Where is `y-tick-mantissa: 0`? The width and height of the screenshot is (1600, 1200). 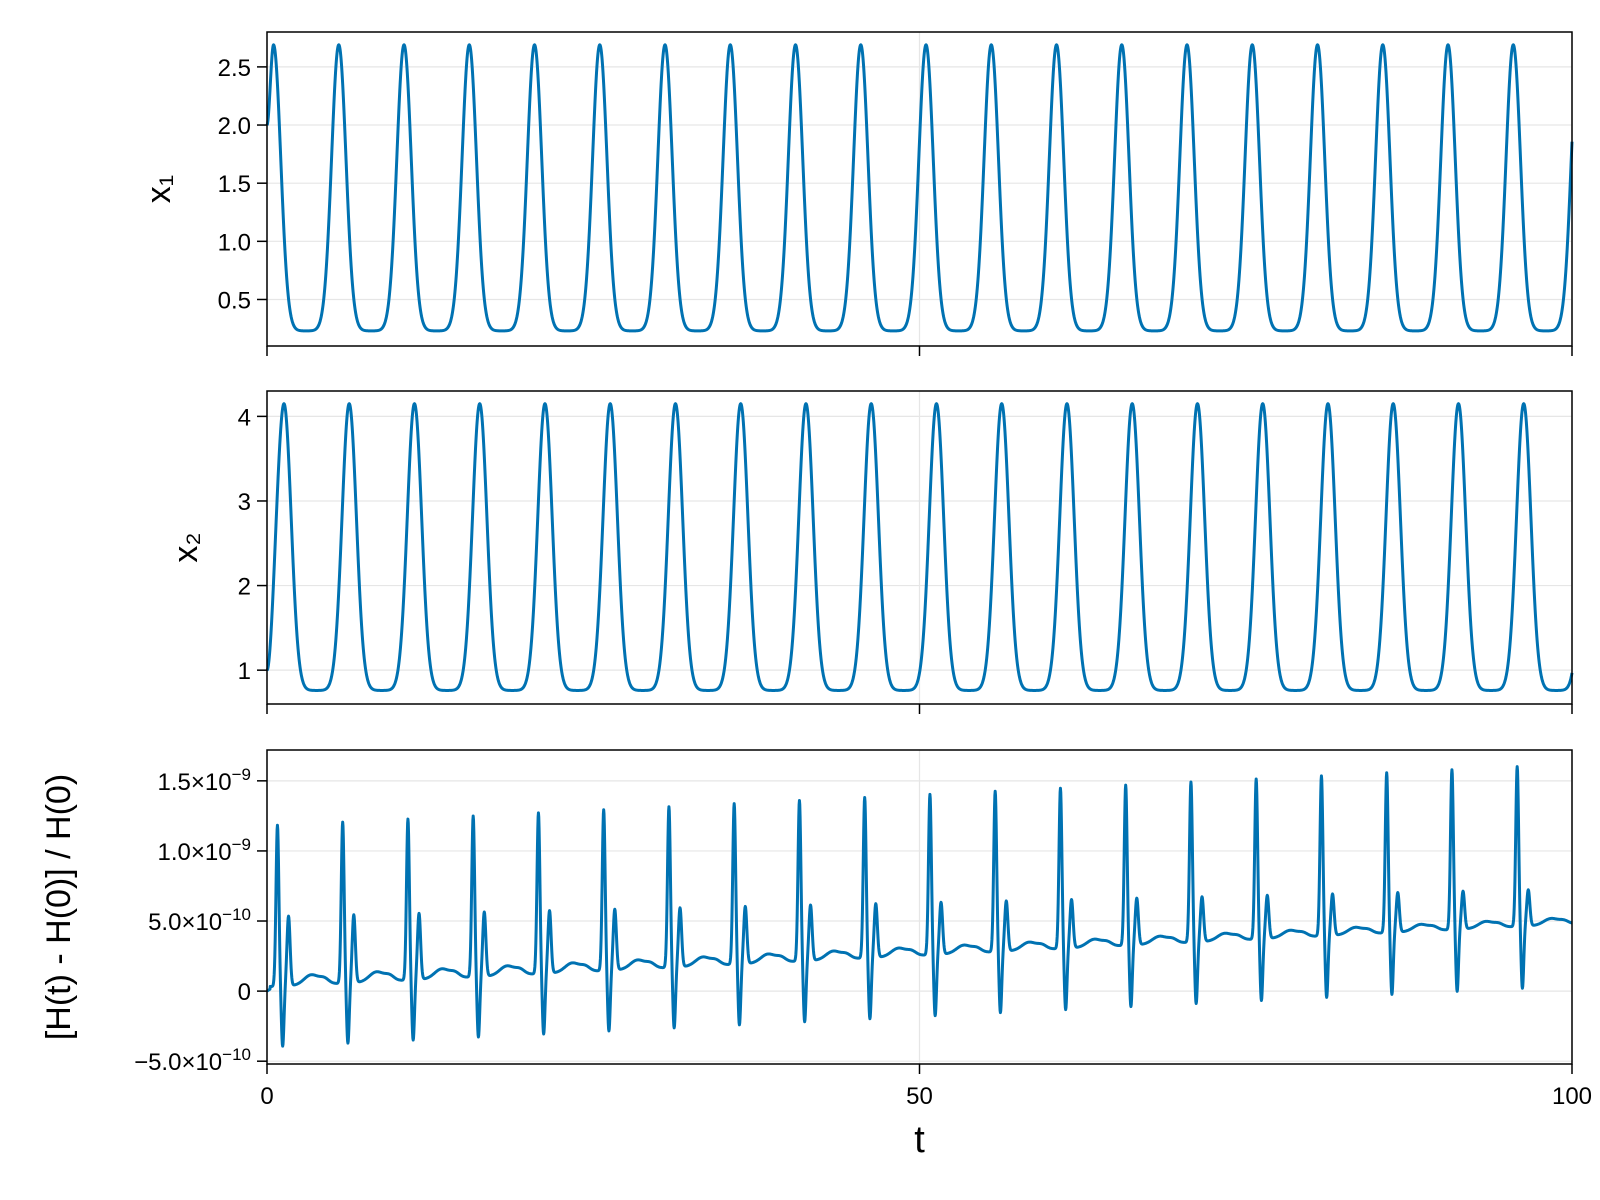
y-tick-mantissa: 0 is located at coordinates (244, 992).